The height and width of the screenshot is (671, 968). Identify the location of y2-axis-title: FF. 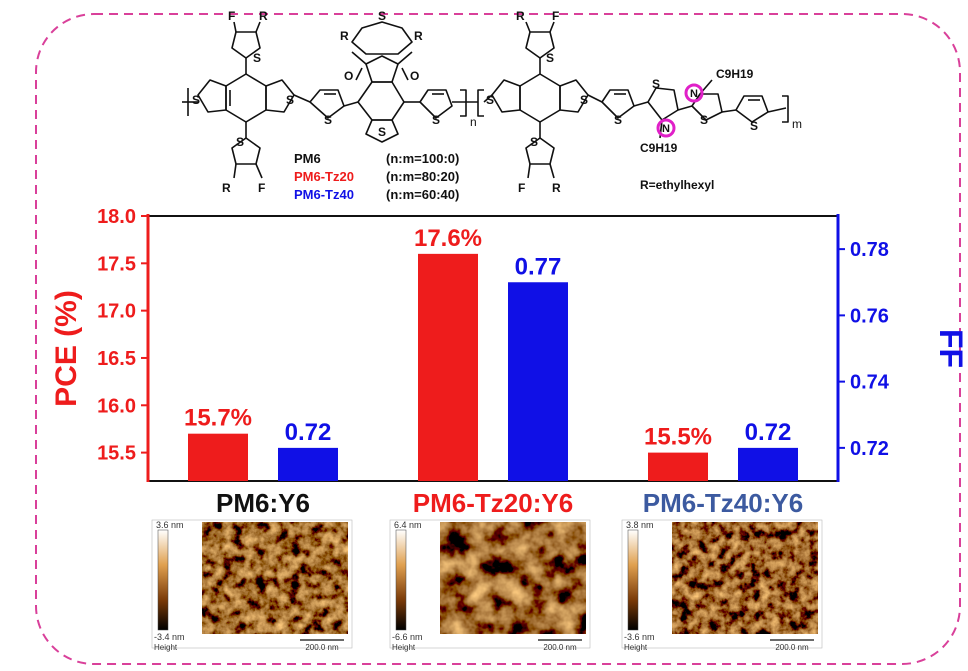
(950, 348).